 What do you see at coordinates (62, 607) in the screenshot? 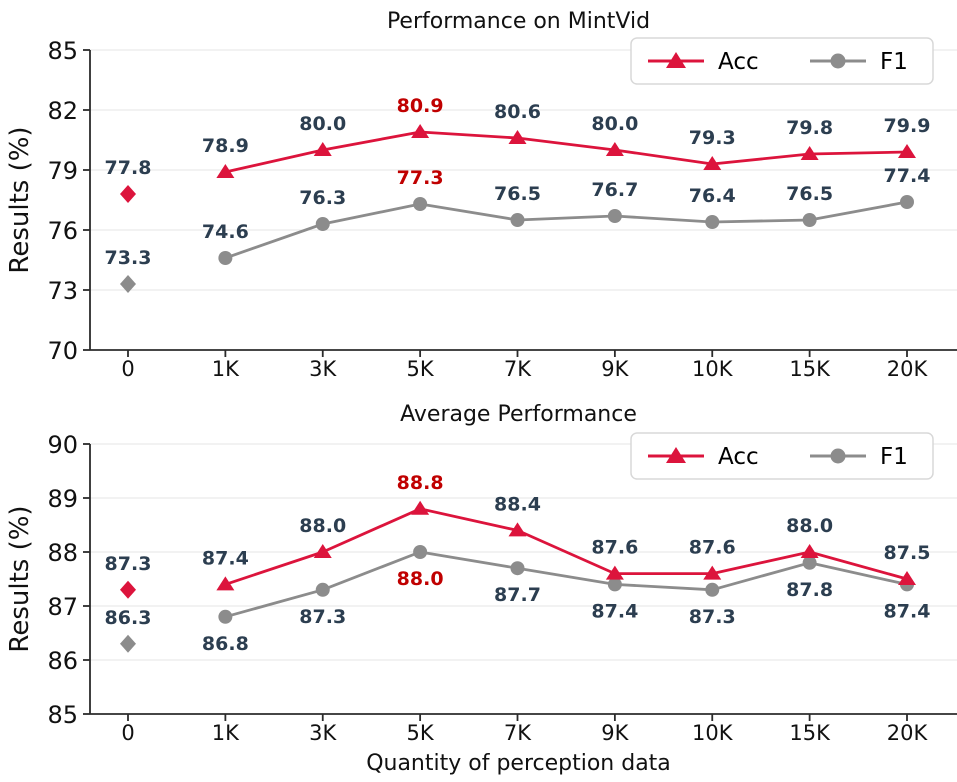
I see `y-tick-label: 87` at bounding box center [62, 607].